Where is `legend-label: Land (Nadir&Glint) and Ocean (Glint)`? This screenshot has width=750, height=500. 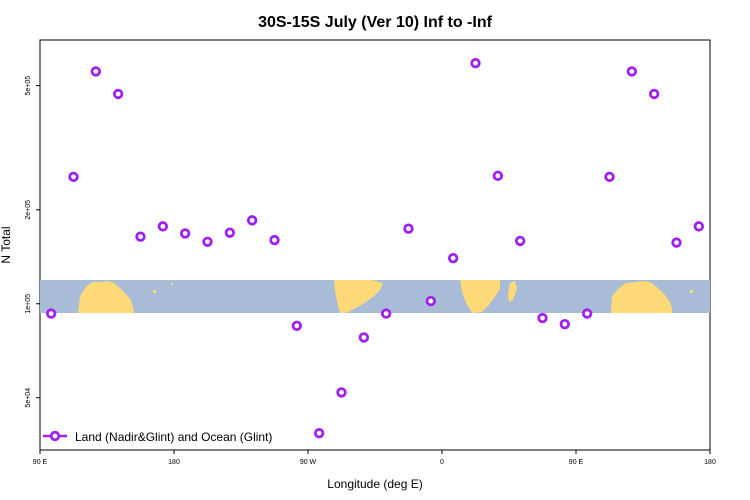 legend-label: Land (Nadir&Glint) and Ocean (Glint) is located at coordinates (173, 437).